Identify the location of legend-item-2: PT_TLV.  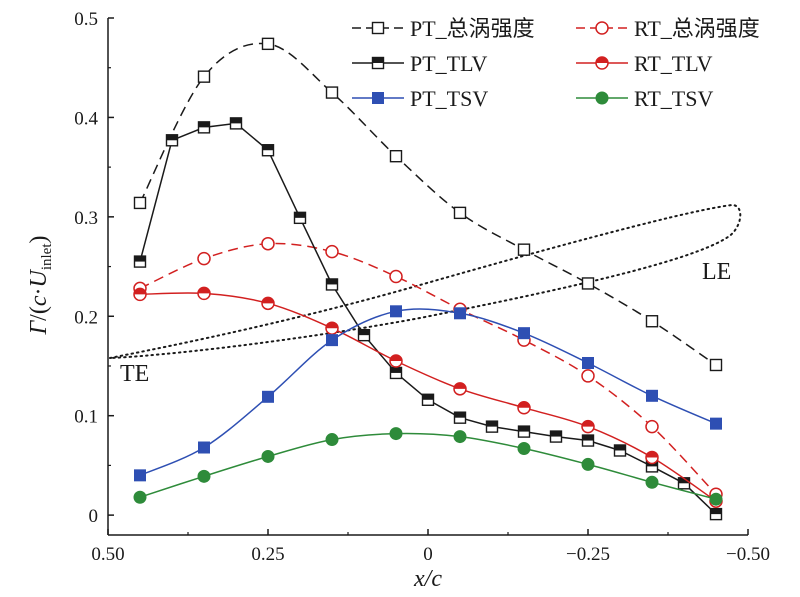
(420, 63).